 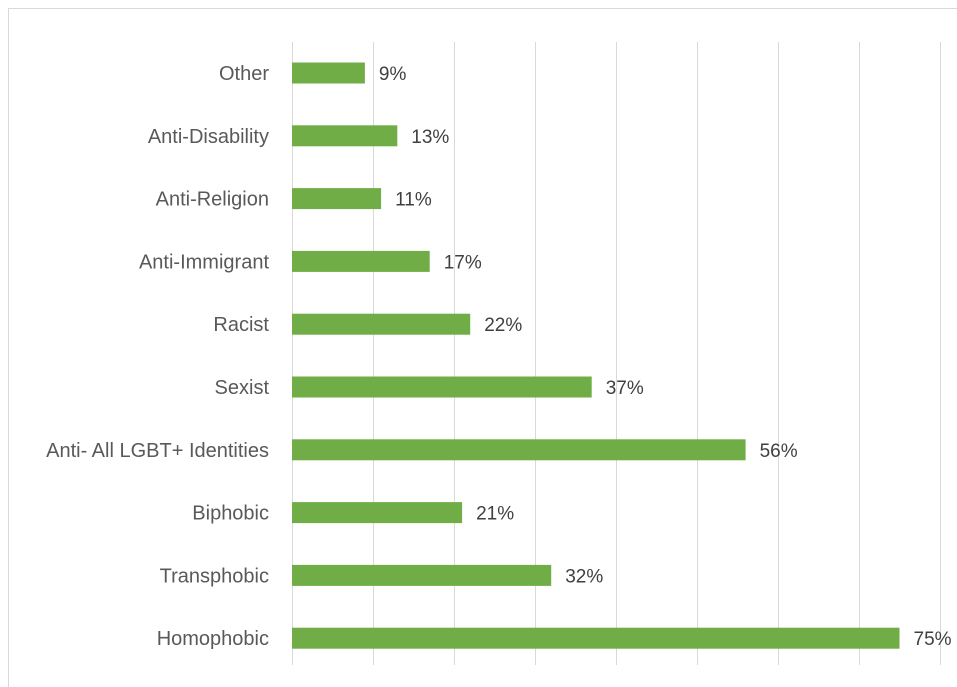 I want to click on data-label: 21%, so click(x=495, y=514).